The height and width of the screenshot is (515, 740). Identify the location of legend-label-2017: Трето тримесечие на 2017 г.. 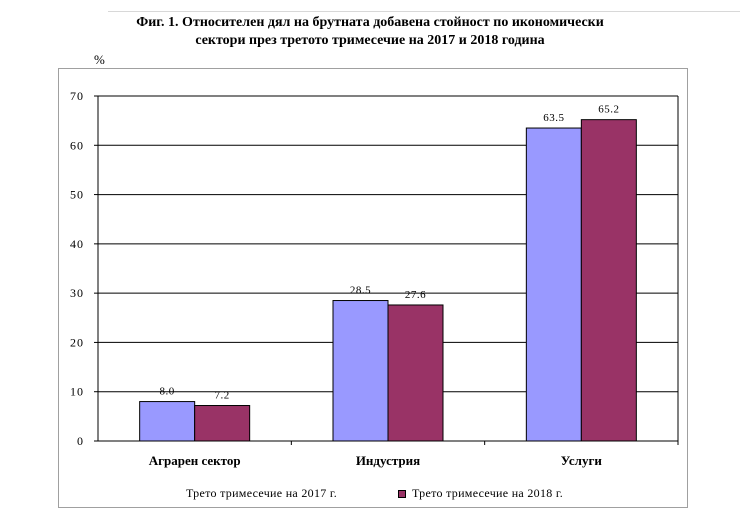
(262, 493).